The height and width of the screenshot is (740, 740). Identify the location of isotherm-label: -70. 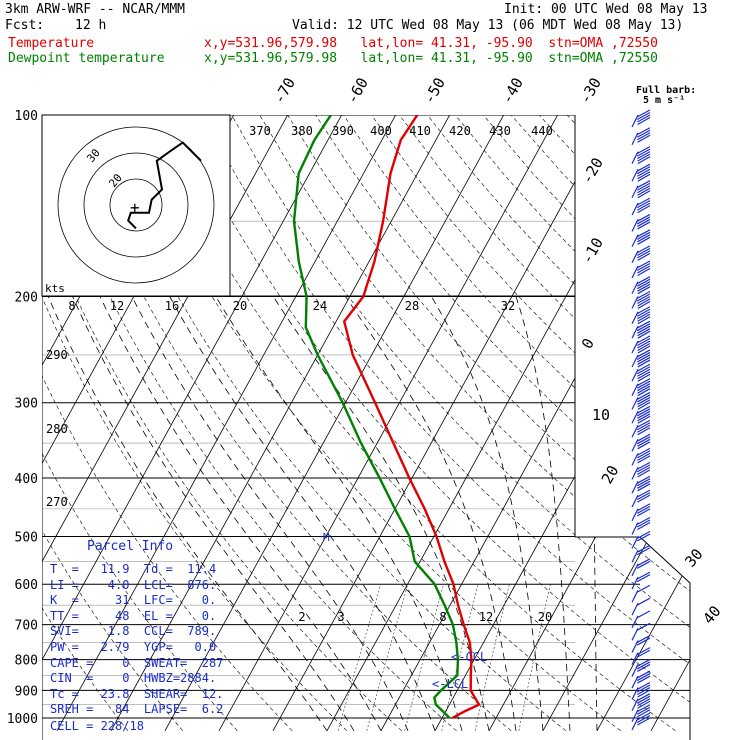
(284, 91).